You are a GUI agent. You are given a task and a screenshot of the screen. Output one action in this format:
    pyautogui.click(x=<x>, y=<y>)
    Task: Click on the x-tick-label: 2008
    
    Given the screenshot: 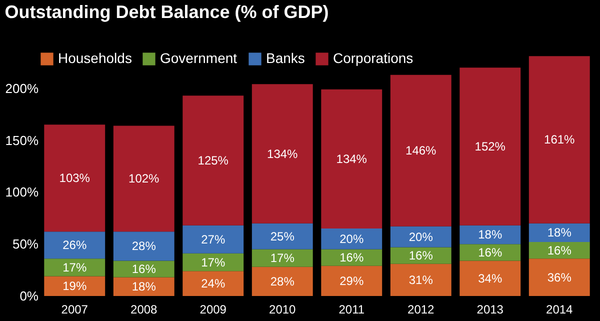 What is the action you would take?
    pyautogui.click(x=144, y=309)
    